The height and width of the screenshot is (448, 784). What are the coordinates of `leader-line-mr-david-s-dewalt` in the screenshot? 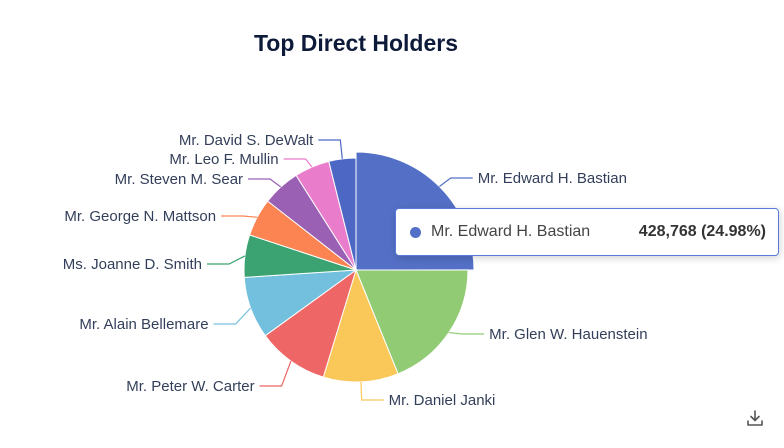 It's located at (330, 149).